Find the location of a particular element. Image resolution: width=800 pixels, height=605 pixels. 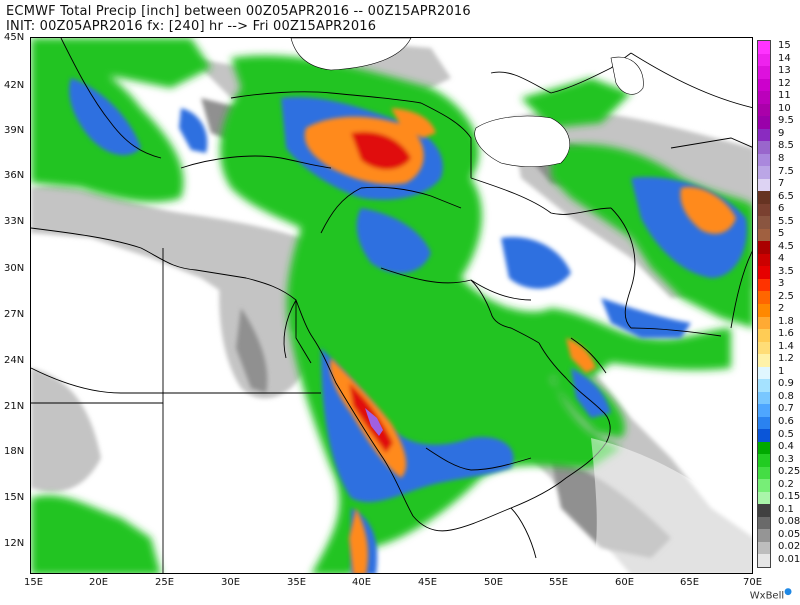

legend-label: 7 is located at coordinates (781, 184).